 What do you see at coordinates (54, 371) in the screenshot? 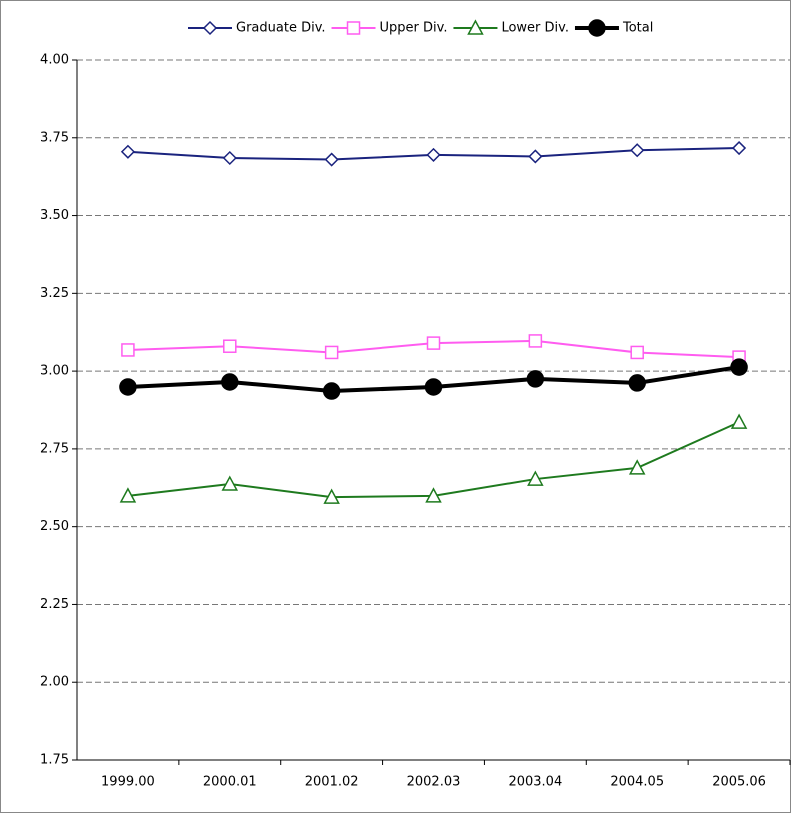
I see `y-tick-label: 3.00` at bounding box center [54, 371].